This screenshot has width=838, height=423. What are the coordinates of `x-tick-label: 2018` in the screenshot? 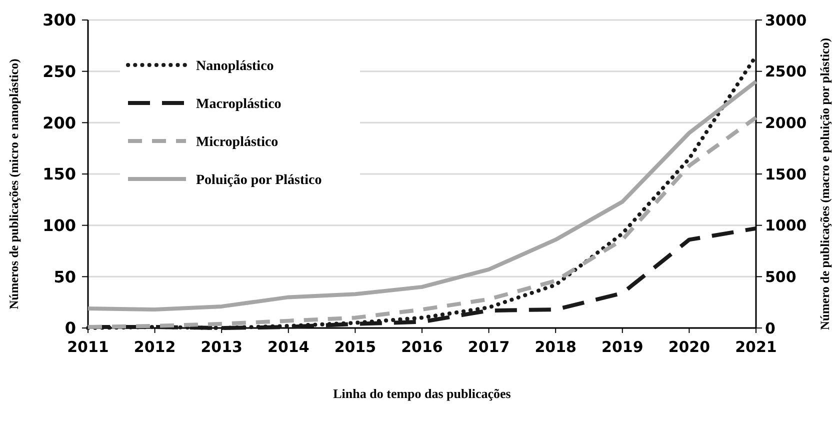 It's located at (555, 347).